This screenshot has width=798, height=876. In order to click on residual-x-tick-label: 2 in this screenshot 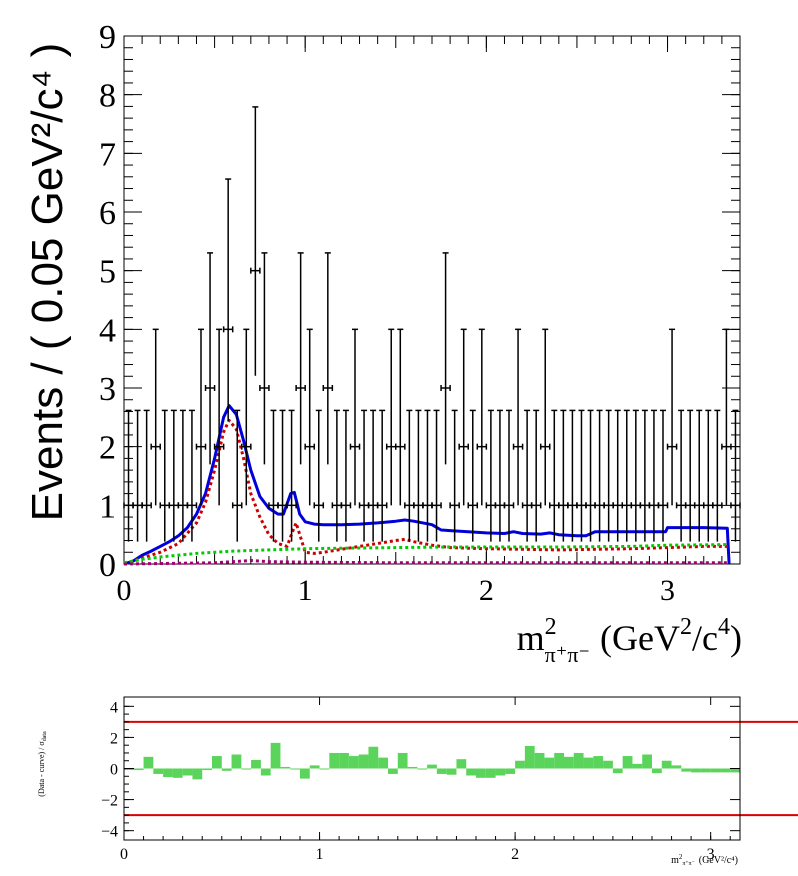, I will do `click(515, 854)`.